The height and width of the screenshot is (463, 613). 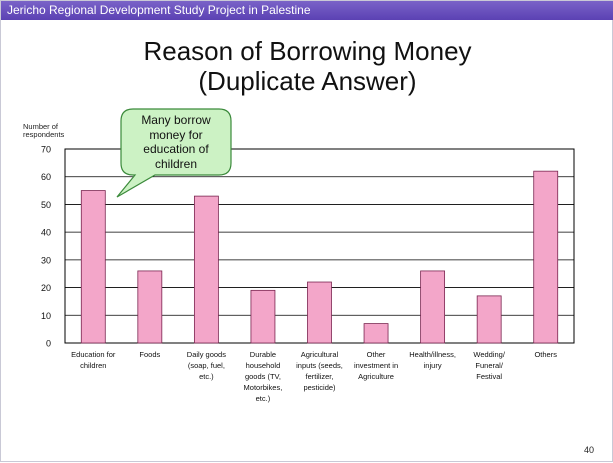 What do you see at coordinates (46, 205) in the screenshot?
I see `y-tick-label: 50` at bounding box center [46, 205].